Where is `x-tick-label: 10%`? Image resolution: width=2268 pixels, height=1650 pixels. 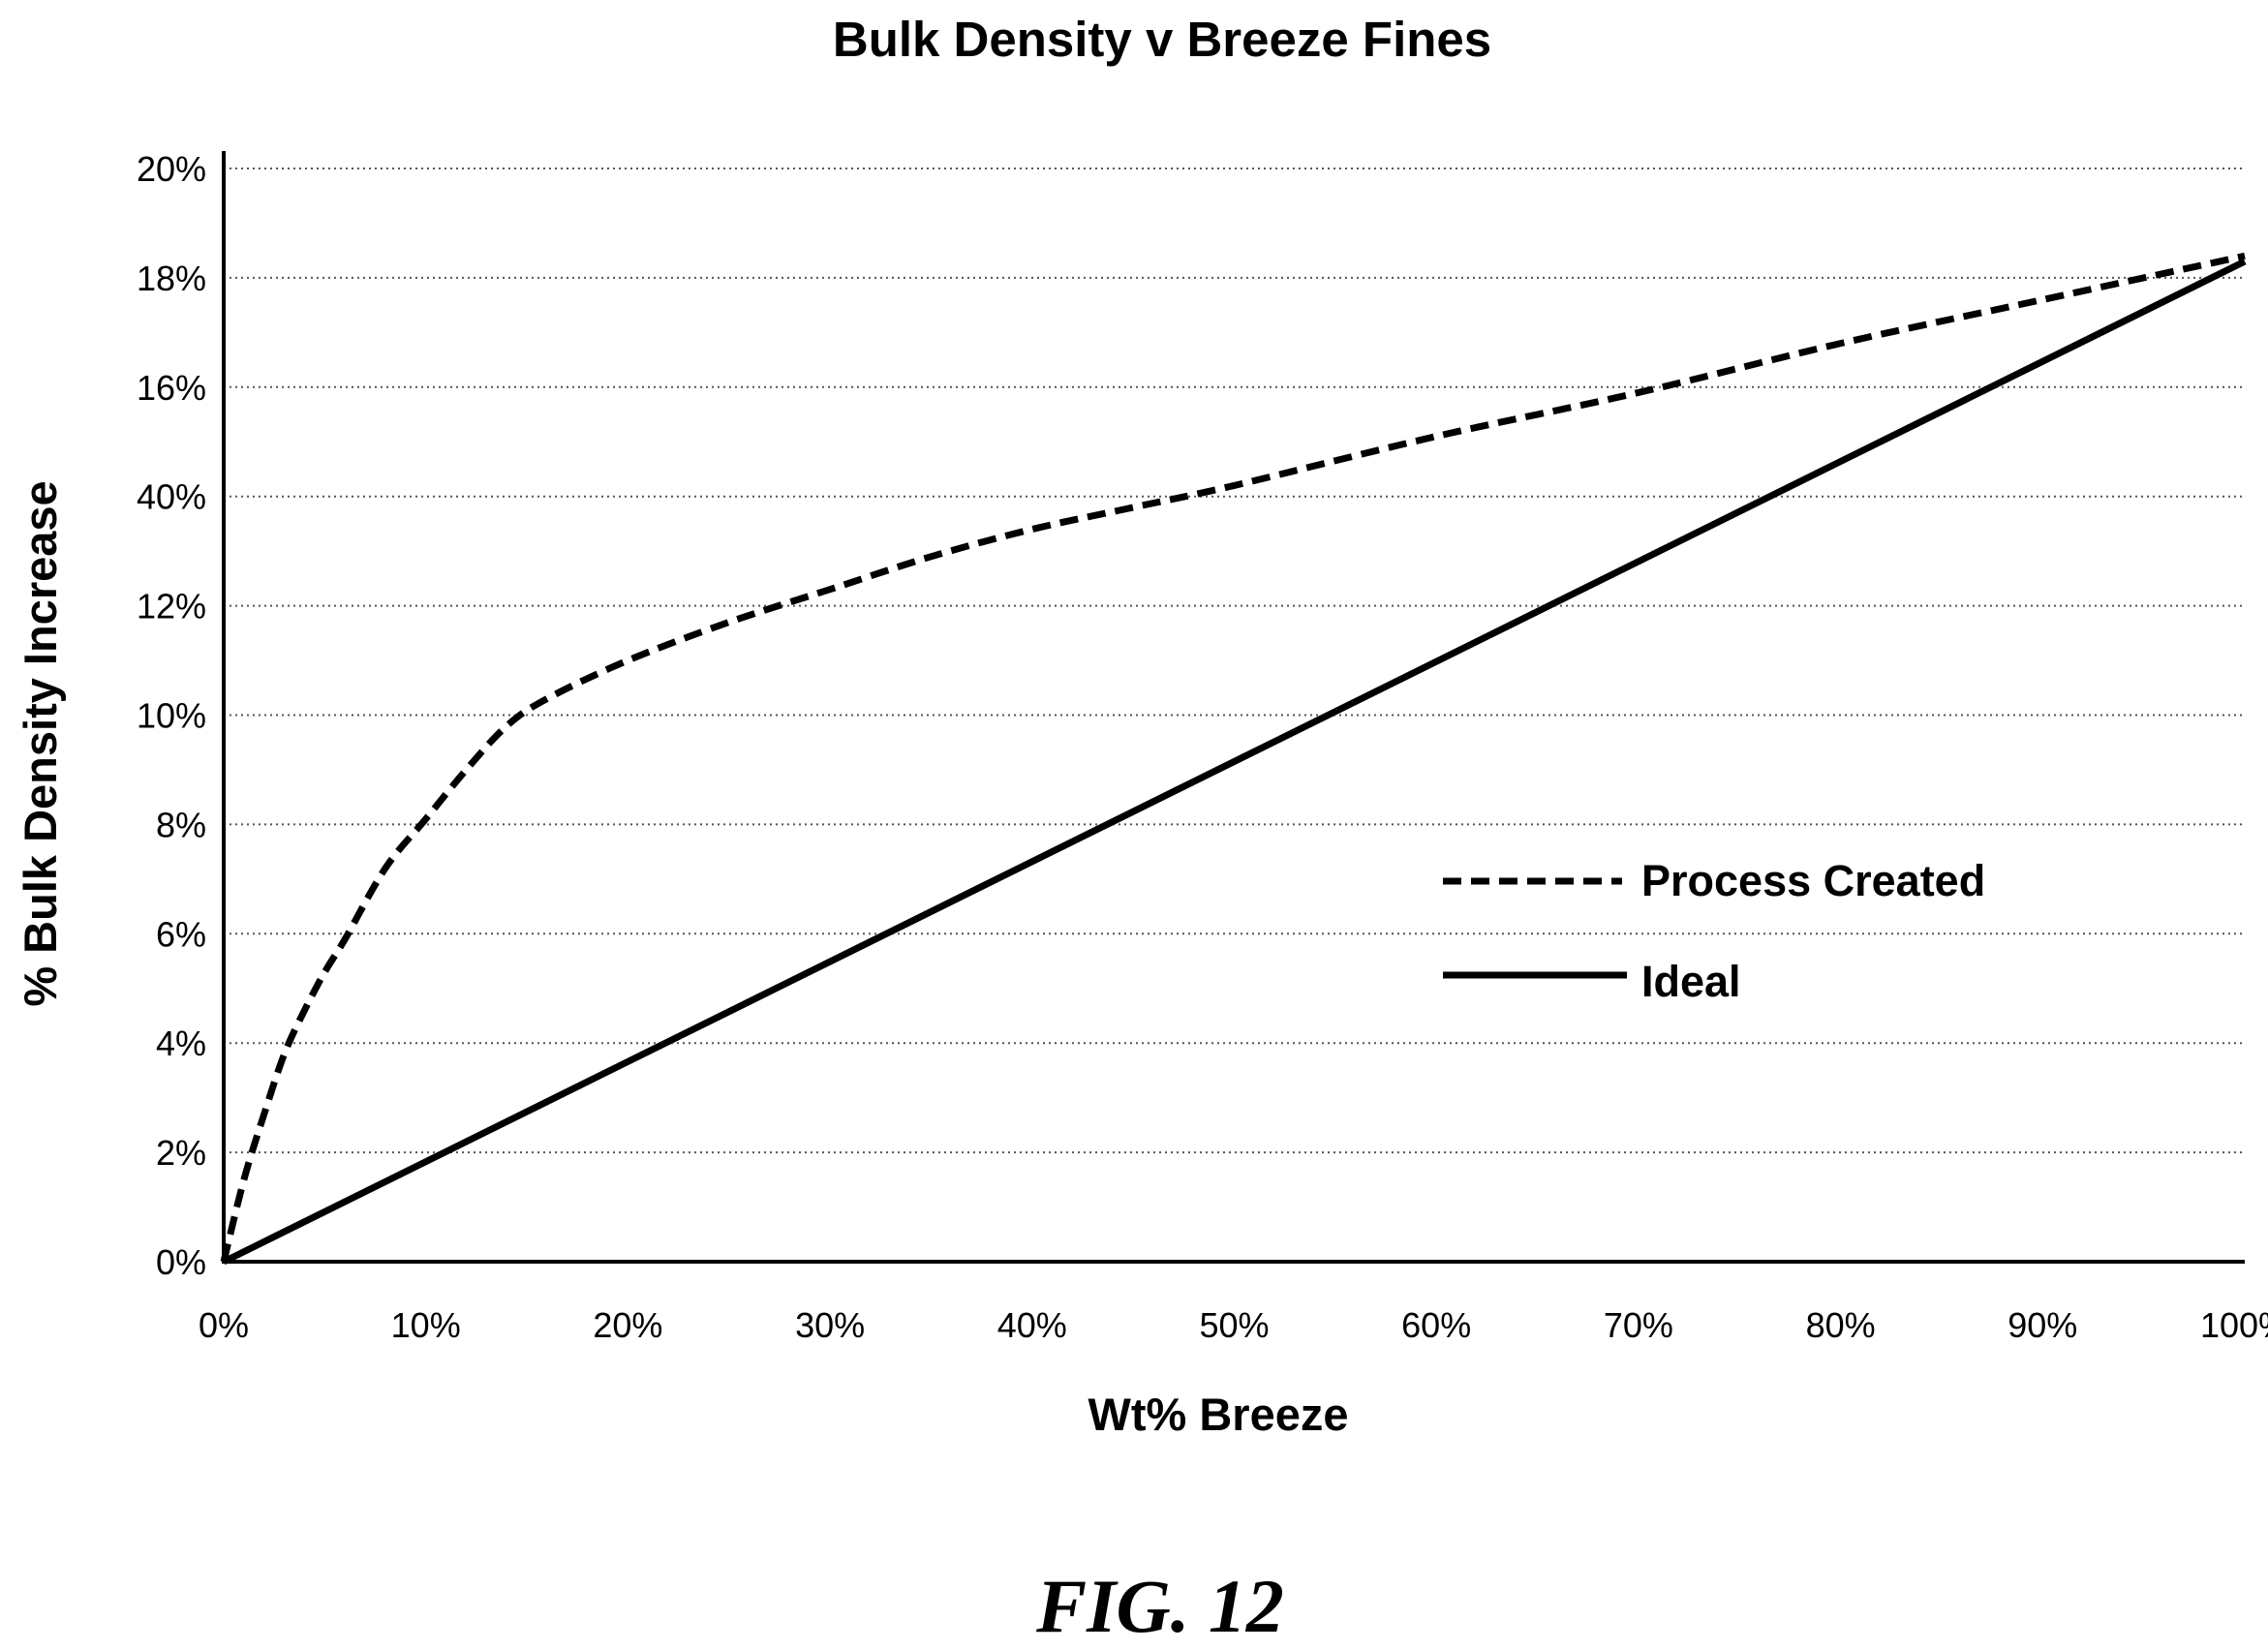 x-tick-label: 10% is located at coordinates (426, 1325).